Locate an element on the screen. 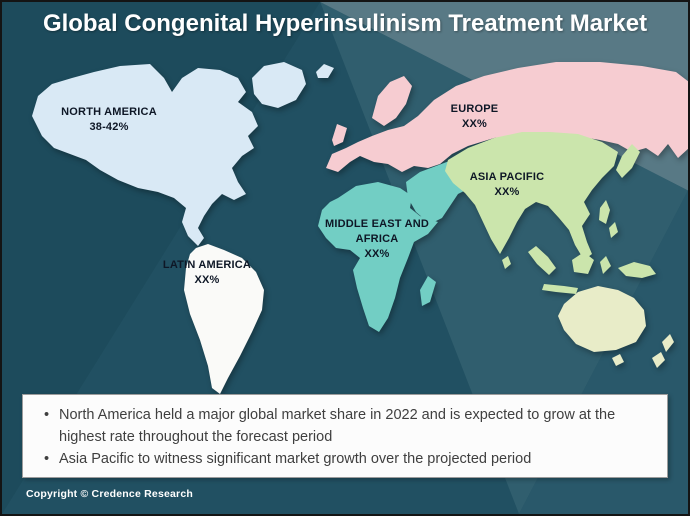 This screenshot has width=690, height=516. copyright: Copyright © Credence Research is located at coordinates (110, 494).